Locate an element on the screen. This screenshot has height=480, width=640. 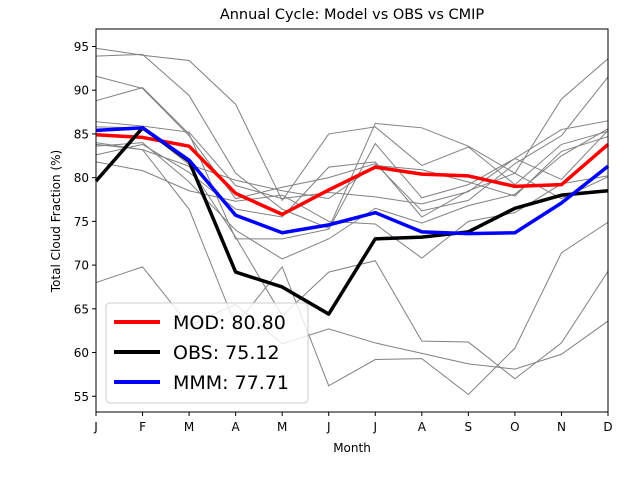
series-line-mod is located at coordinates (352, 175).